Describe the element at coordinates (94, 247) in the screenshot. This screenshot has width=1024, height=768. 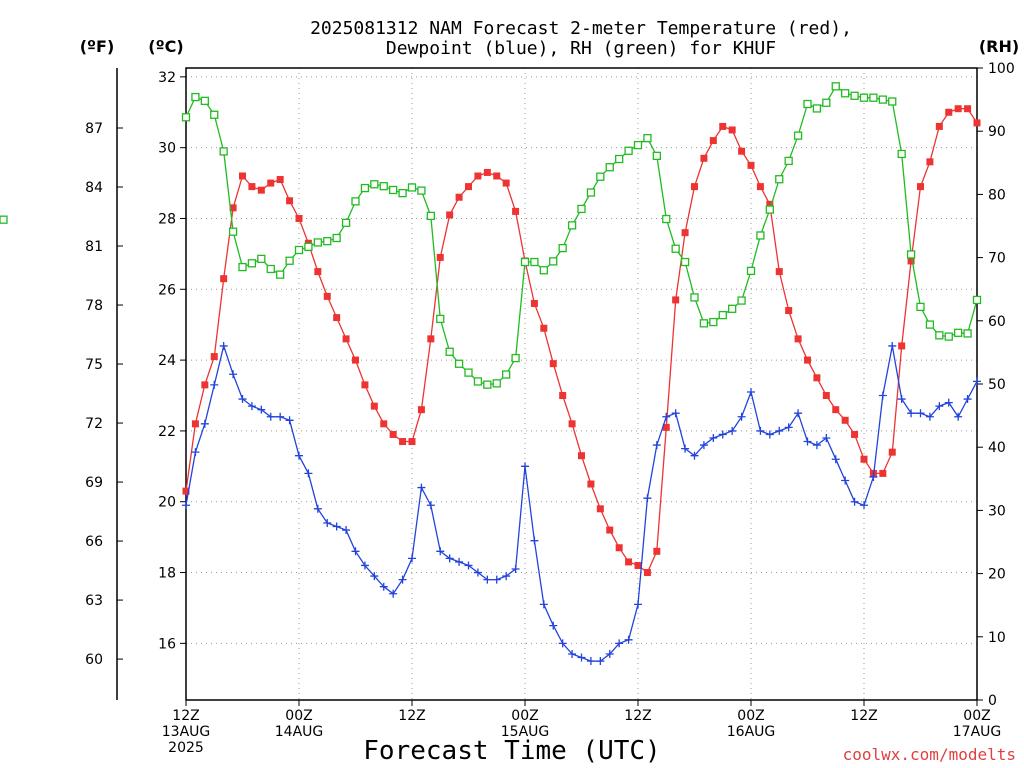
I see `fahrenheit-tick-label: 81` at that location.